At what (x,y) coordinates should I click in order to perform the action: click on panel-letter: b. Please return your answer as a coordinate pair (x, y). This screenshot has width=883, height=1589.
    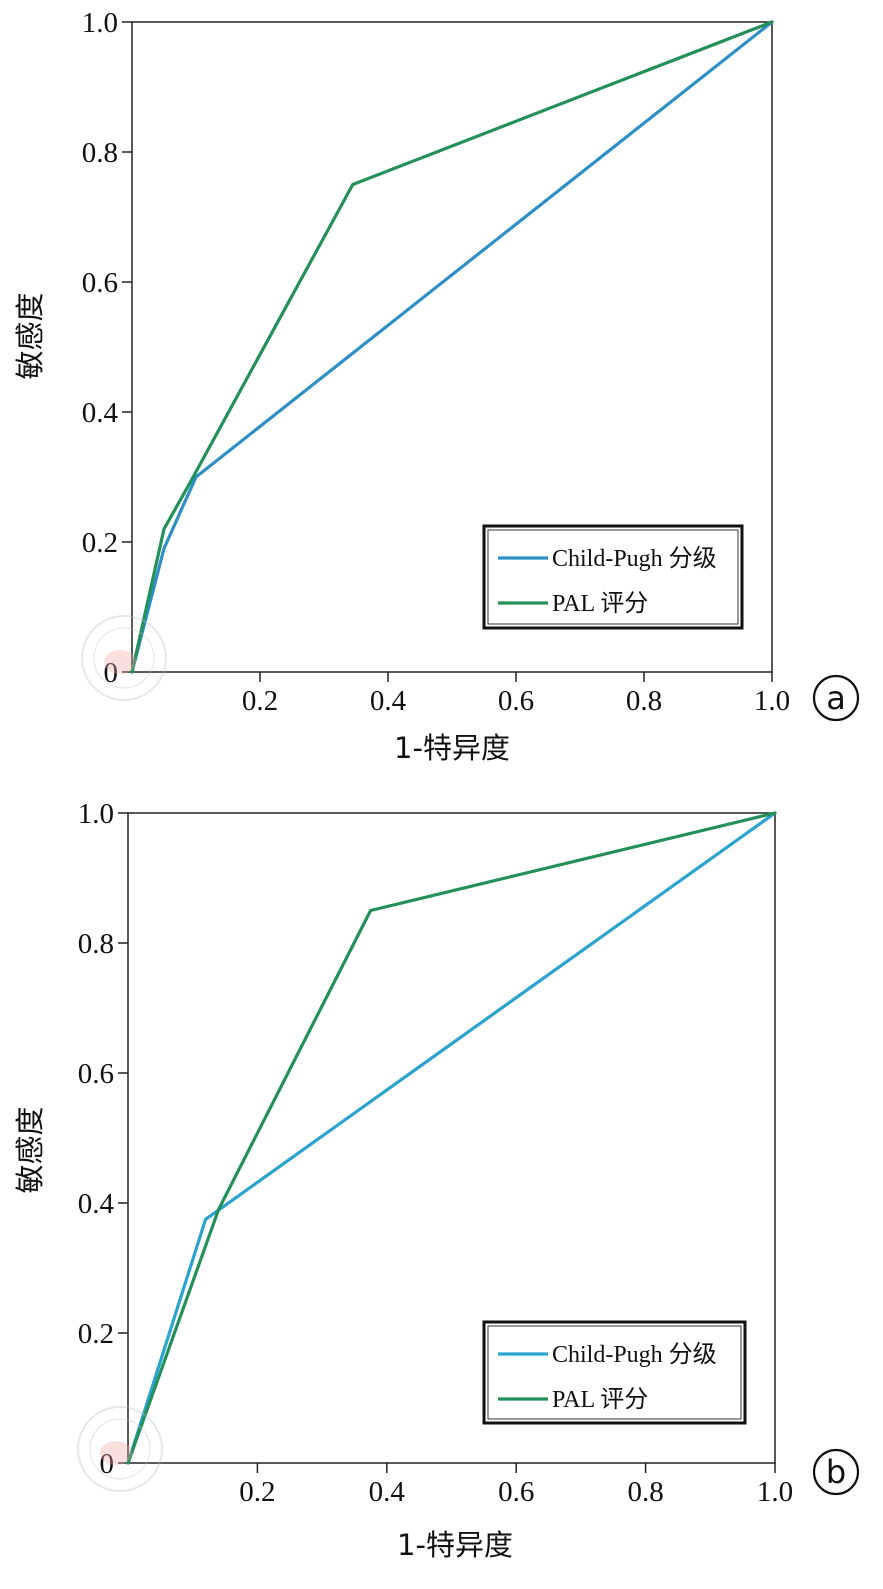
    Looking at the image, I should click on (836, 1472).